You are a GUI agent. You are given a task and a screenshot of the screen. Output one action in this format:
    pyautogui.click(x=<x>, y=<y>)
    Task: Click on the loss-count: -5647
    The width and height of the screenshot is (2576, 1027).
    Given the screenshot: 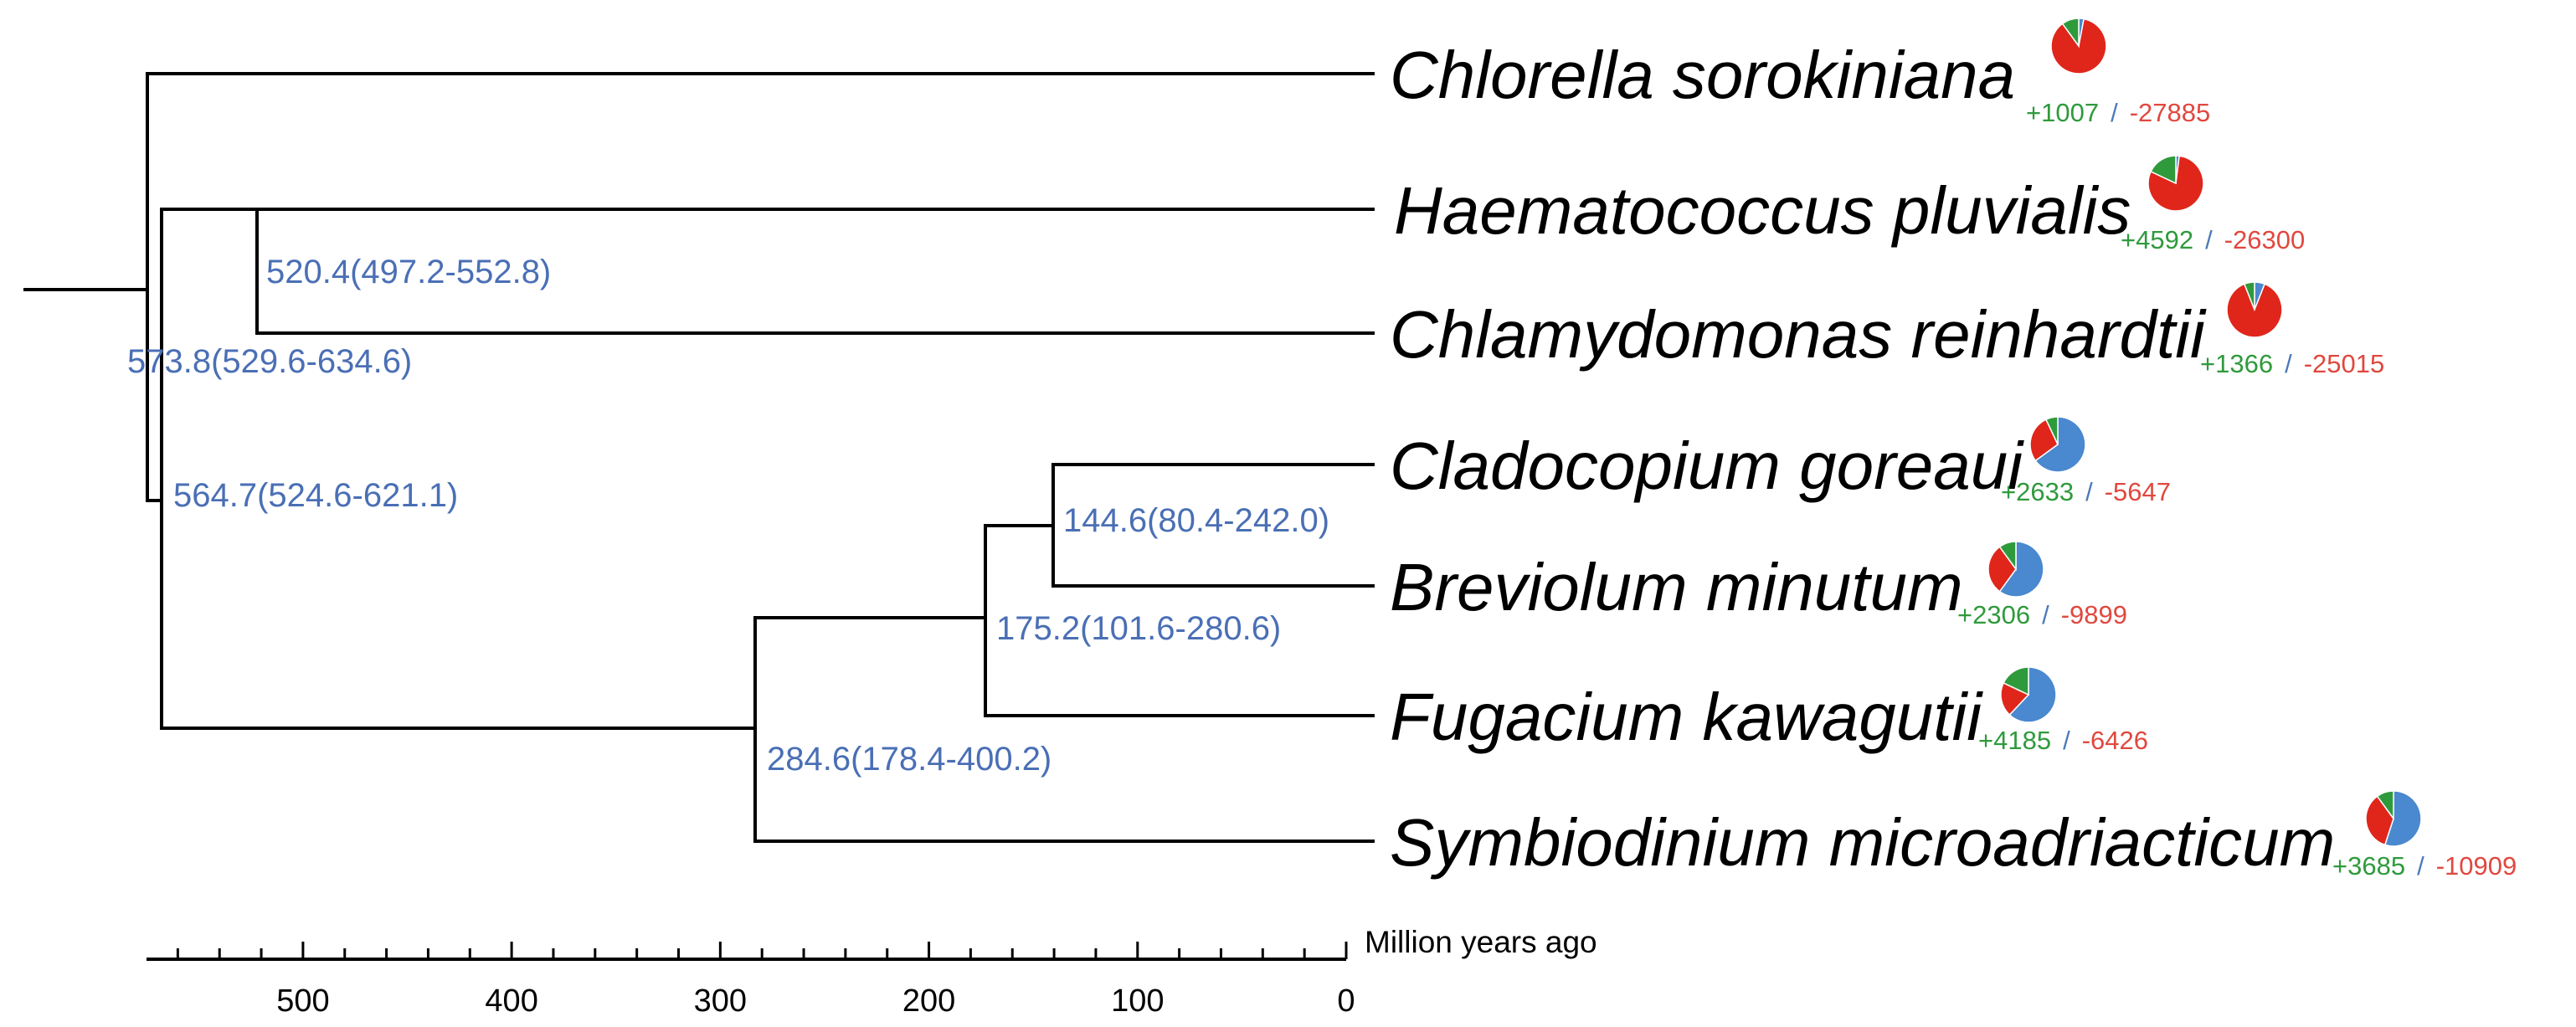 What is the action you would take?
    pyautogui.click(x=2138, y=492)
    